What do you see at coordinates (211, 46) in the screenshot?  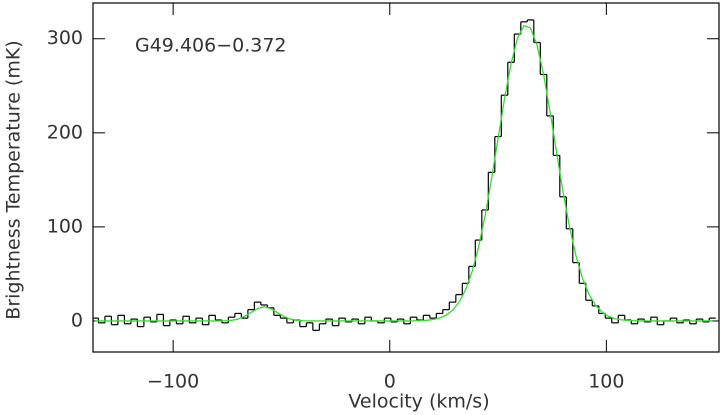 I see `annotation: G49.406−0.372` at bounding box center [211, 46].